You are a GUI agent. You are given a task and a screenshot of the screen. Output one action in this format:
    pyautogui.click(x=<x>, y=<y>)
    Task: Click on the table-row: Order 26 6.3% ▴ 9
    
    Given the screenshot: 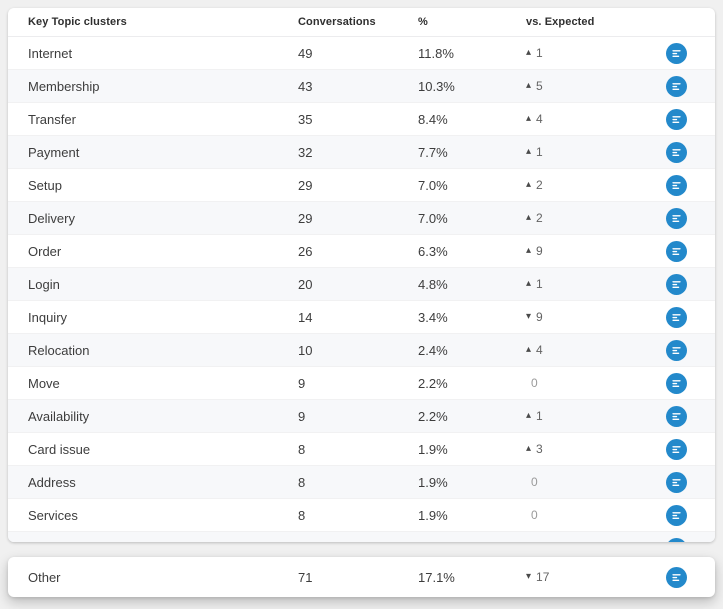 What is the action you would take?
    pyautogui.click(x=361, y=250)
    